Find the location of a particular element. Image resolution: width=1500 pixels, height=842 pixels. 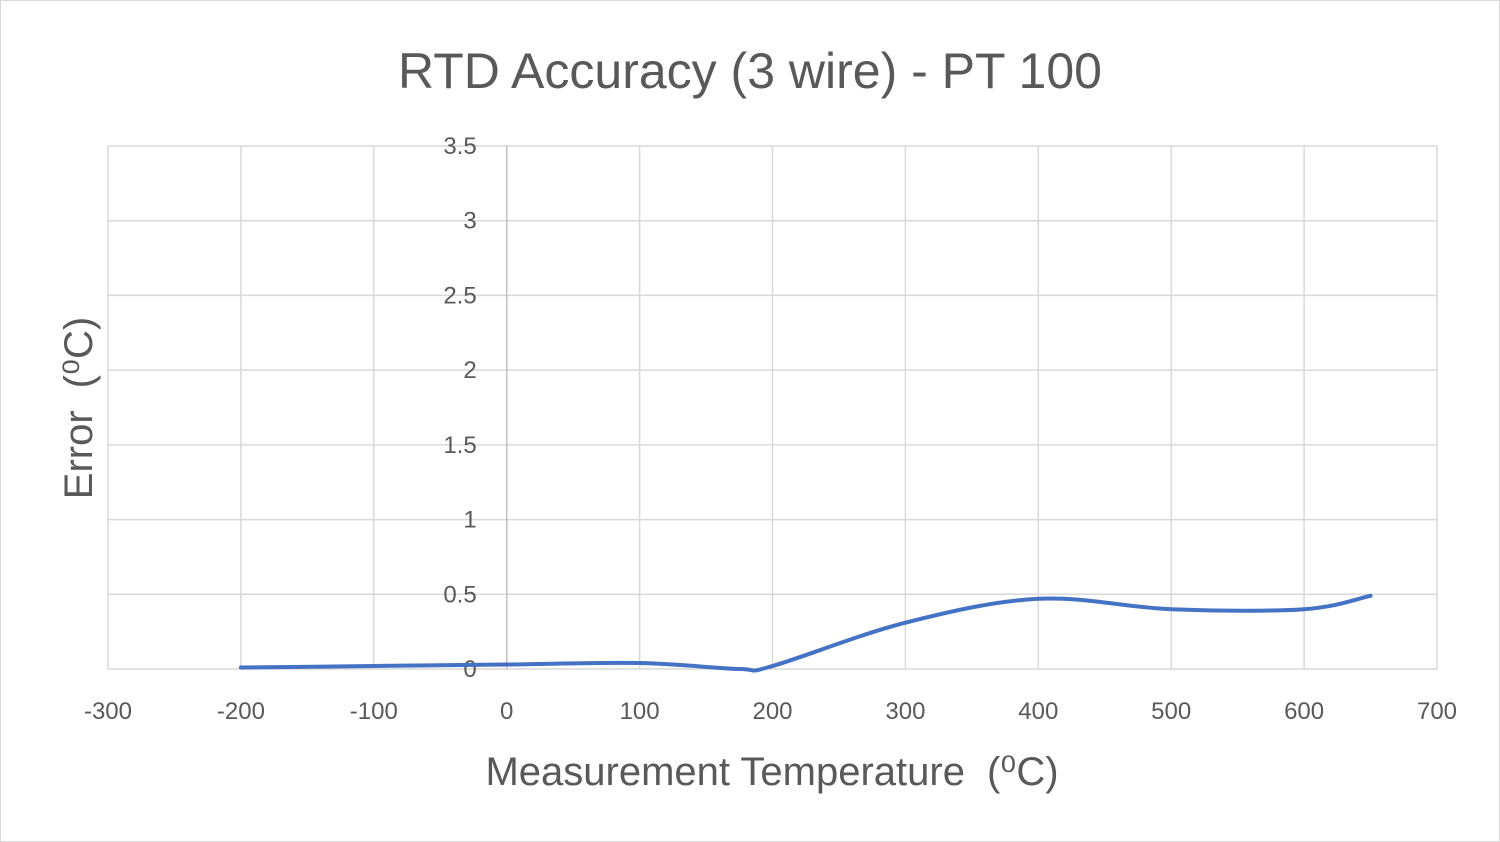

x-tick-labels: -300 -200 -100 0 100 200 300 400 500 600 700 is located at coordinates (770, 711).